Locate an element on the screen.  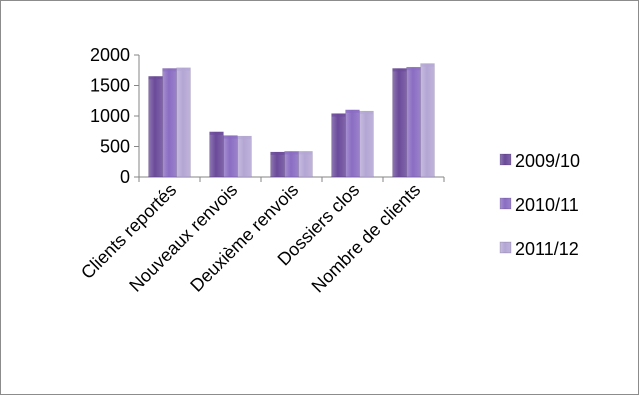
legend-label: 2011/12 is located at coordinates (547, 249).